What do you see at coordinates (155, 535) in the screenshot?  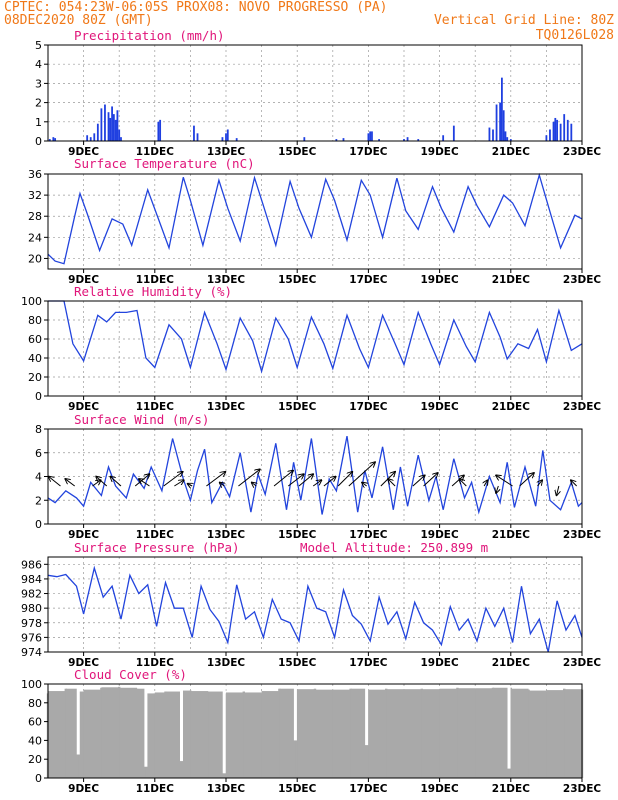 I see `wind-xtick-label: 11DEC` at bounding box center [155, 535].